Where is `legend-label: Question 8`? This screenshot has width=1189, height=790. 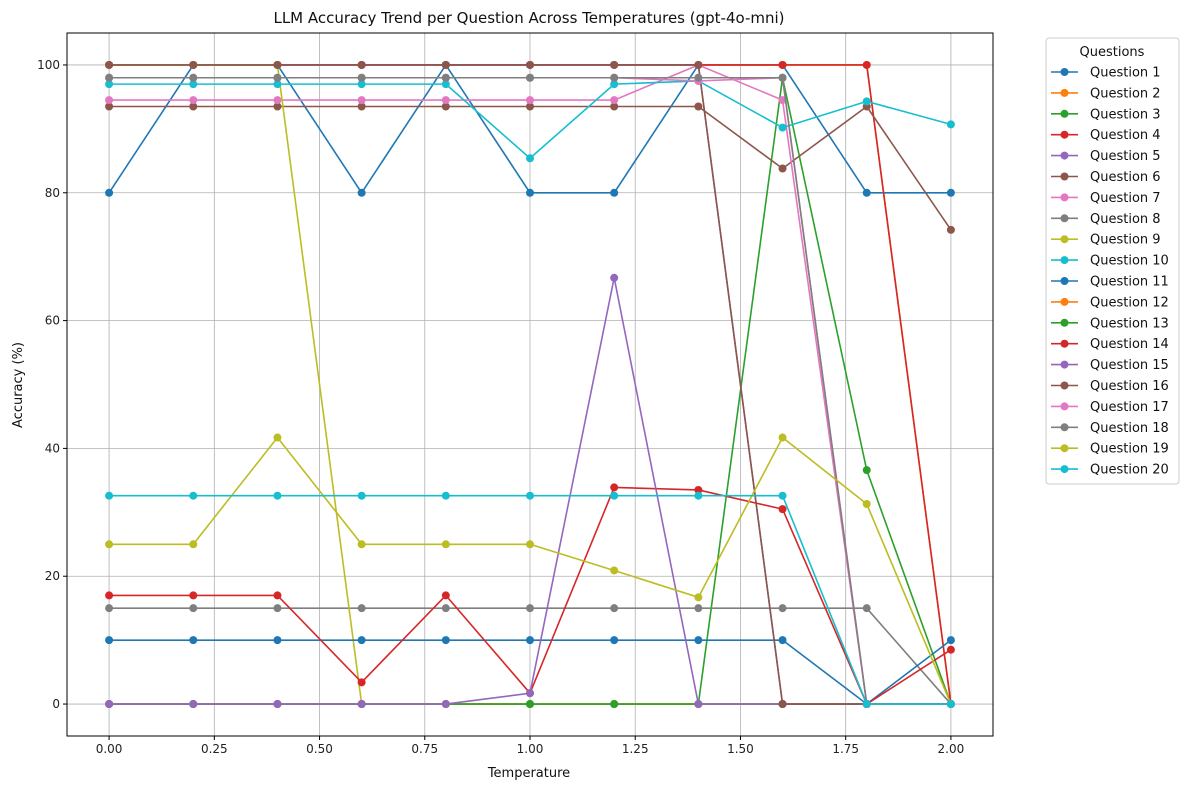
legend-label: Question 8 is located at coordinates (1125, 219).